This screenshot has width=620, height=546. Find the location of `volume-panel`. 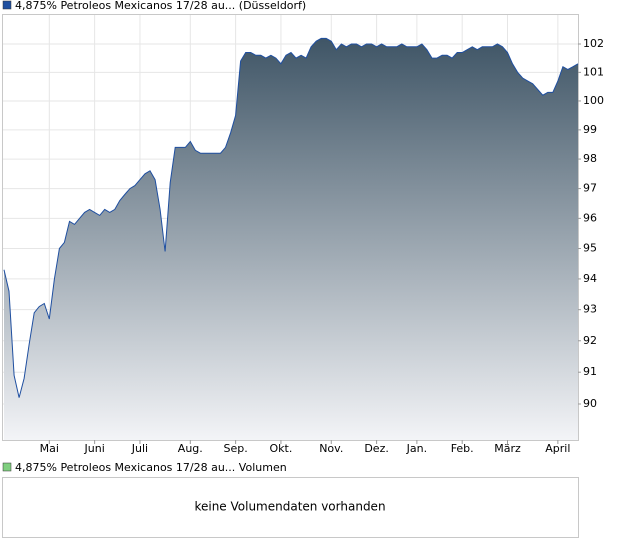

volume-panel is located at coordinates (290, 507).